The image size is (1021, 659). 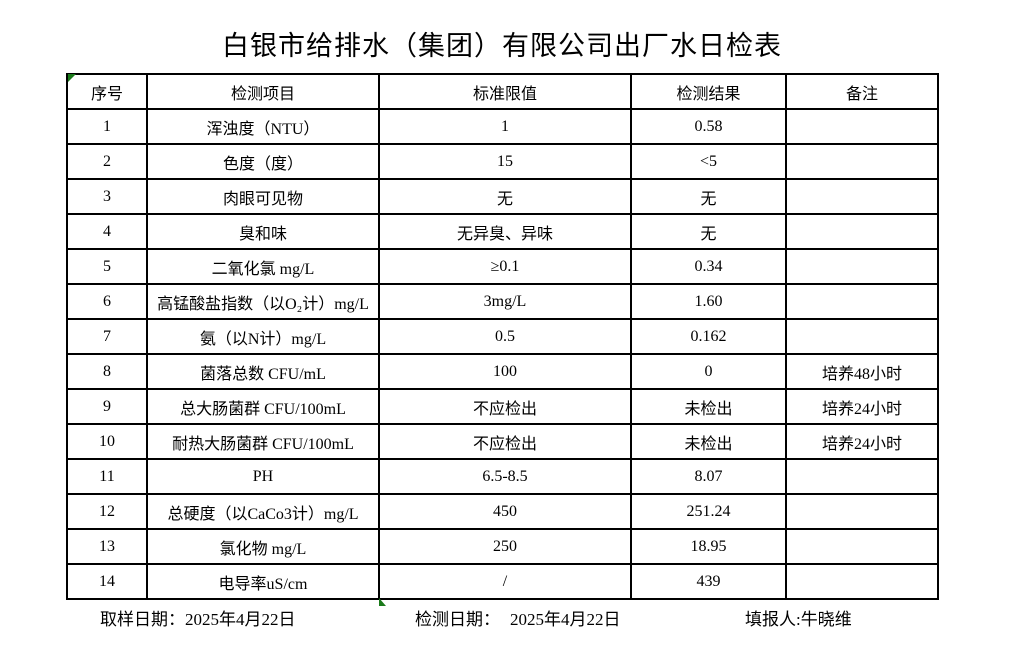 I want to click on cell-no: 6, so click(x=107, y=301).